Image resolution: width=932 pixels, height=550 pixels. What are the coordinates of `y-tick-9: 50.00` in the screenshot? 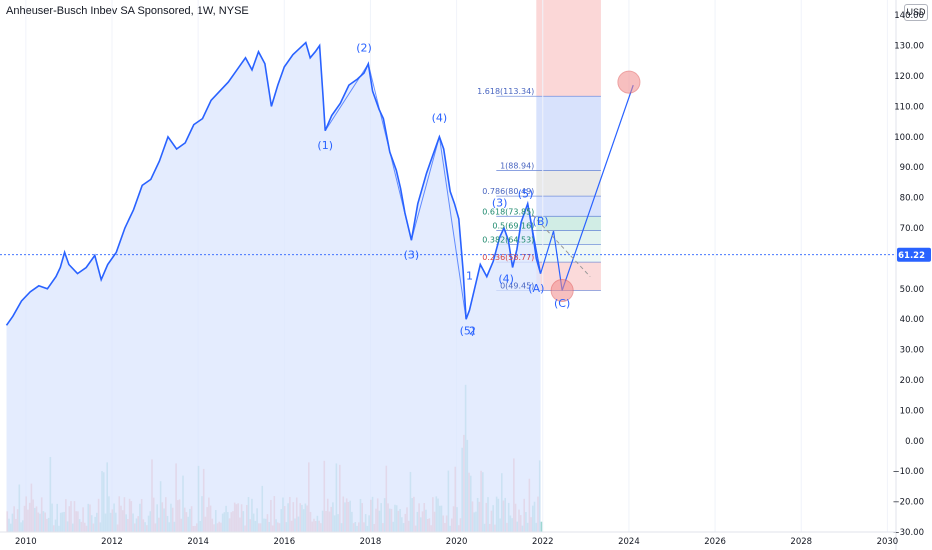 It's located at (912, 290).